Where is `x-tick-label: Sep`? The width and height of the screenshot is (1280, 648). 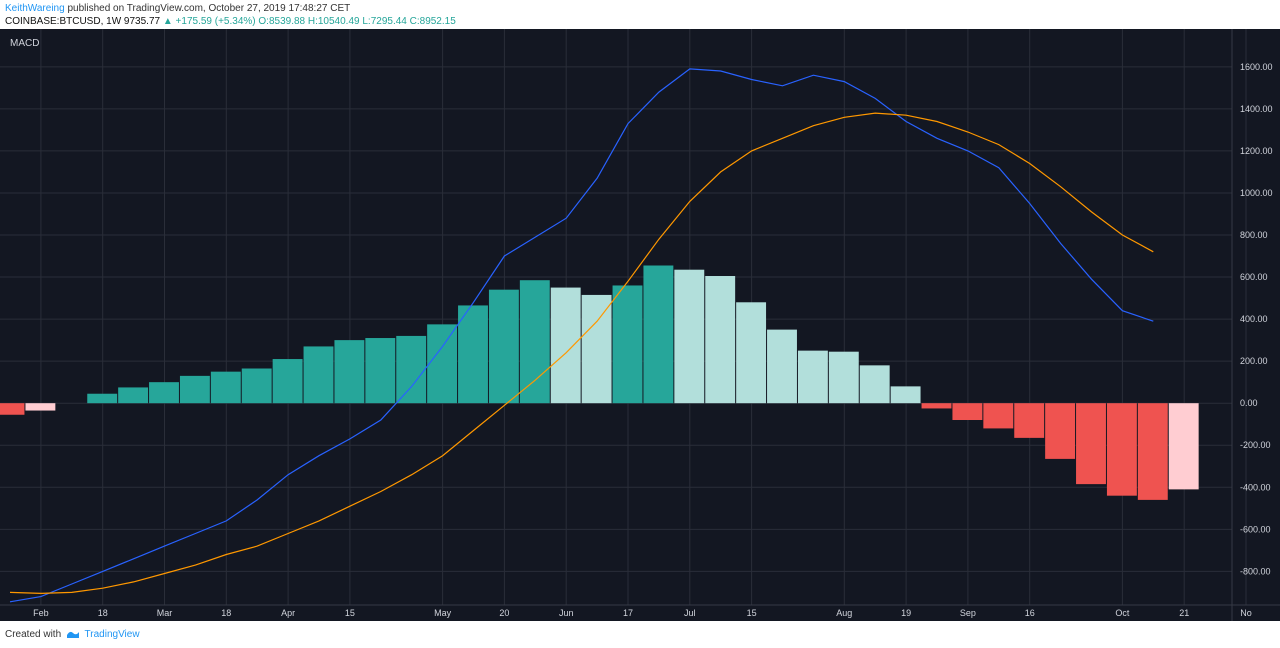 x-tick-label: Sep is located at coordinates (968, 613).